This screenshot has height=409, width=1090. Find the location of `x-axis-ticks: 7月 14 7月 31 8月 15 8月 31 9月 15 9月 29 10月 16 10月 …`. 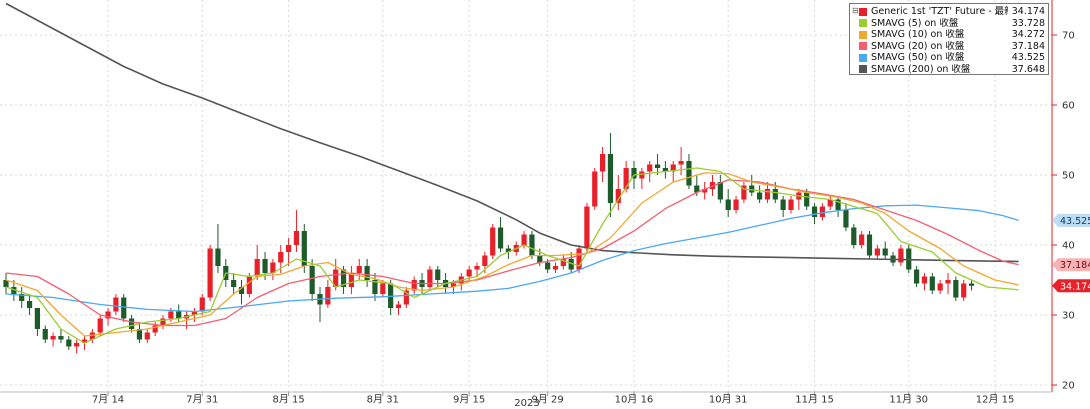

x-axis-ticks: 7月 14 7月 31 8月 15 8月 31 9月 15 9月 29 10月 16 10月 … is located at coordinates (553, 398).